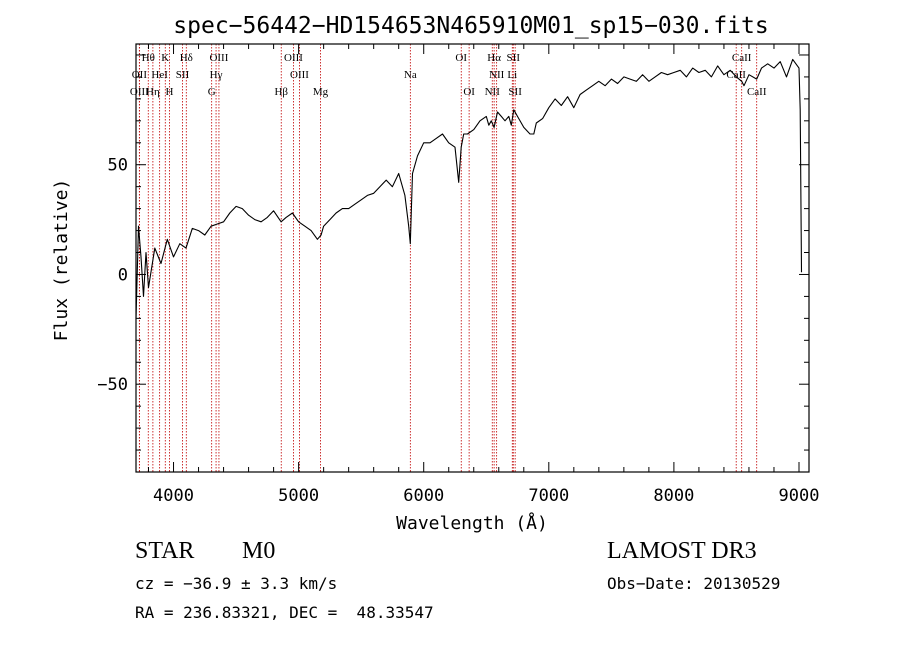 The height and width of the screenshot is (649, 900). Describe the element at coordinates (494, 58) in the screenshot. I see `spectral-line-label: Hα` at that location.